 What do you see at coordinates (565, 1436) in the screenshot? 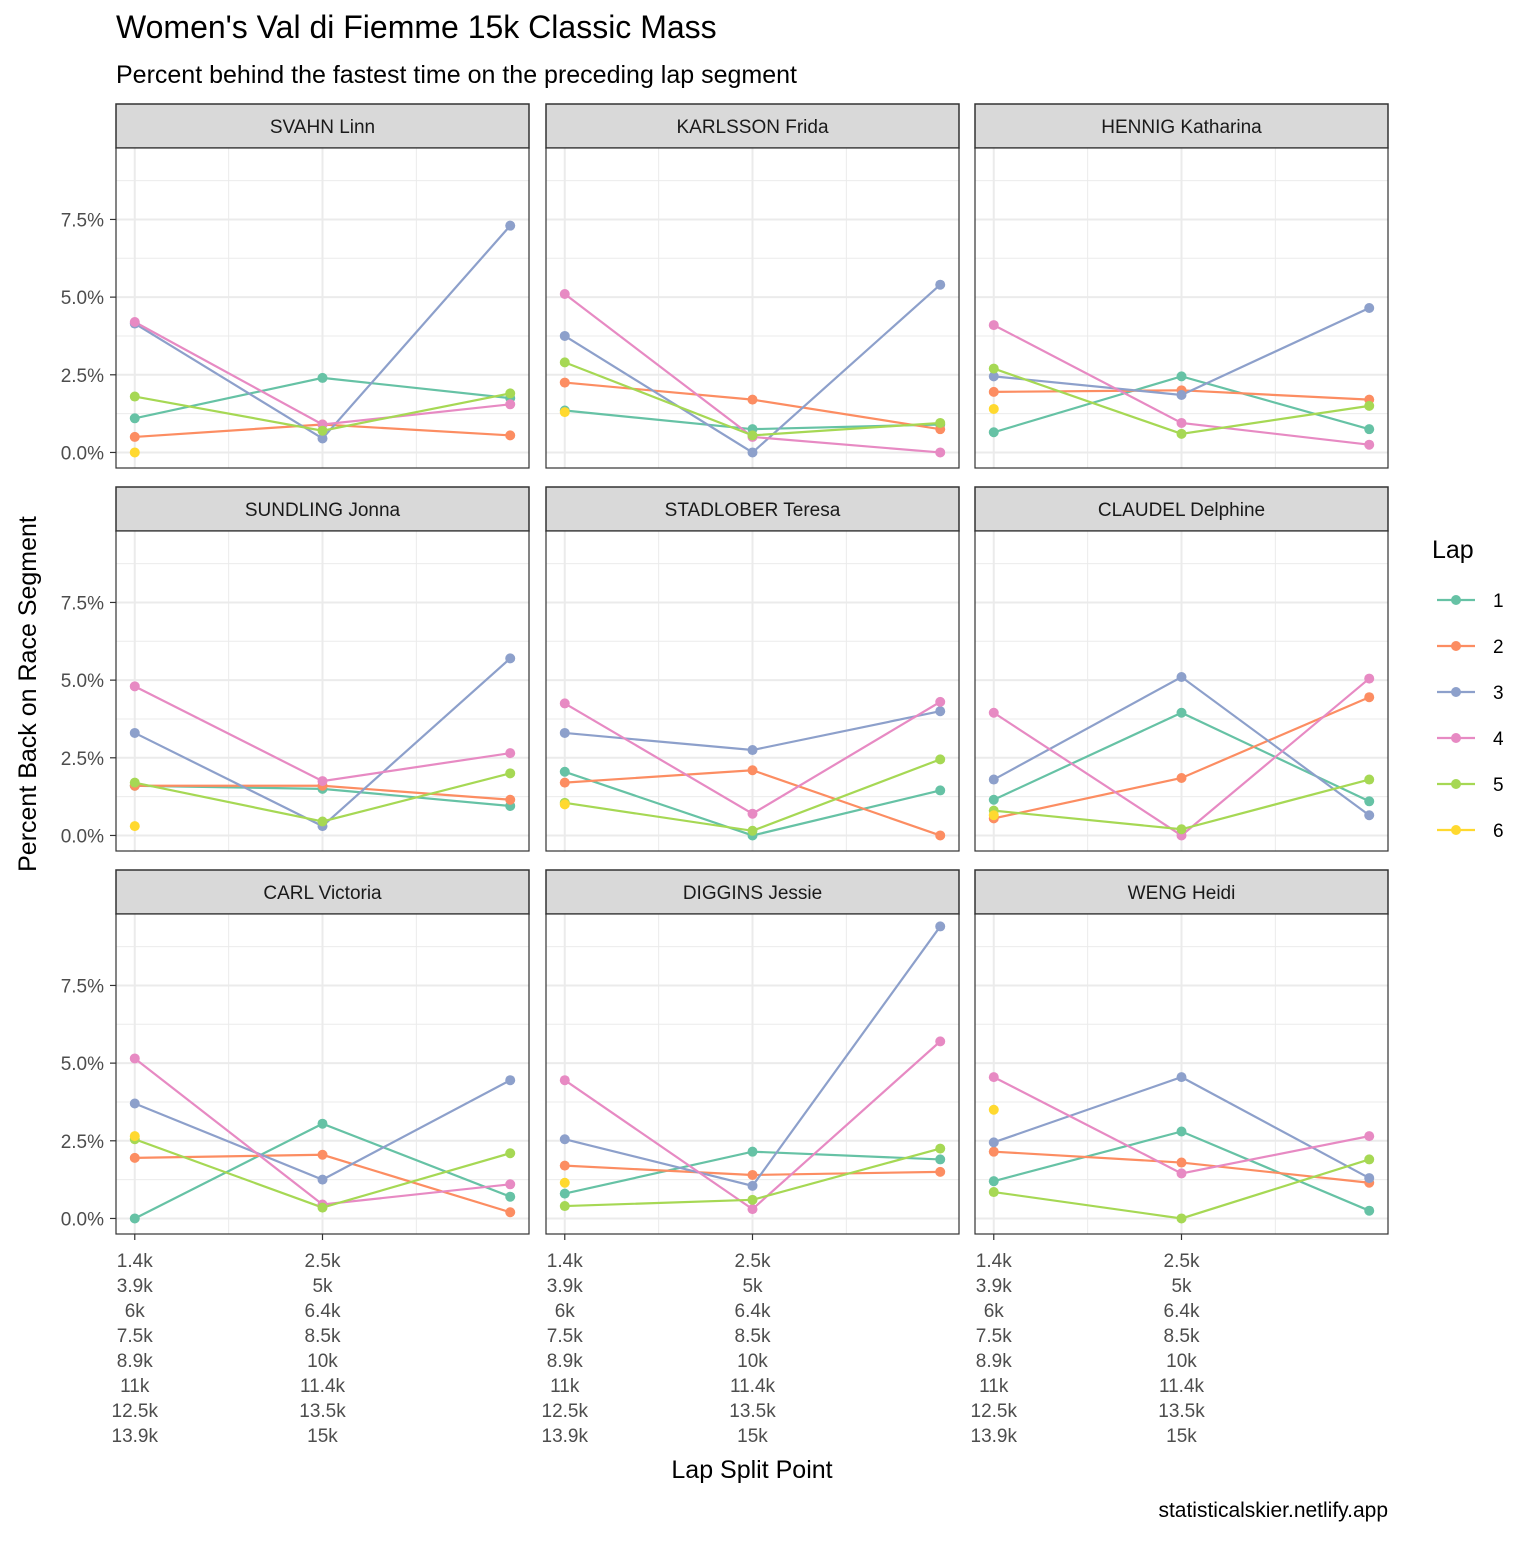
I see `x-tick-label: 13.9k` at bounding box center [565, 1436].